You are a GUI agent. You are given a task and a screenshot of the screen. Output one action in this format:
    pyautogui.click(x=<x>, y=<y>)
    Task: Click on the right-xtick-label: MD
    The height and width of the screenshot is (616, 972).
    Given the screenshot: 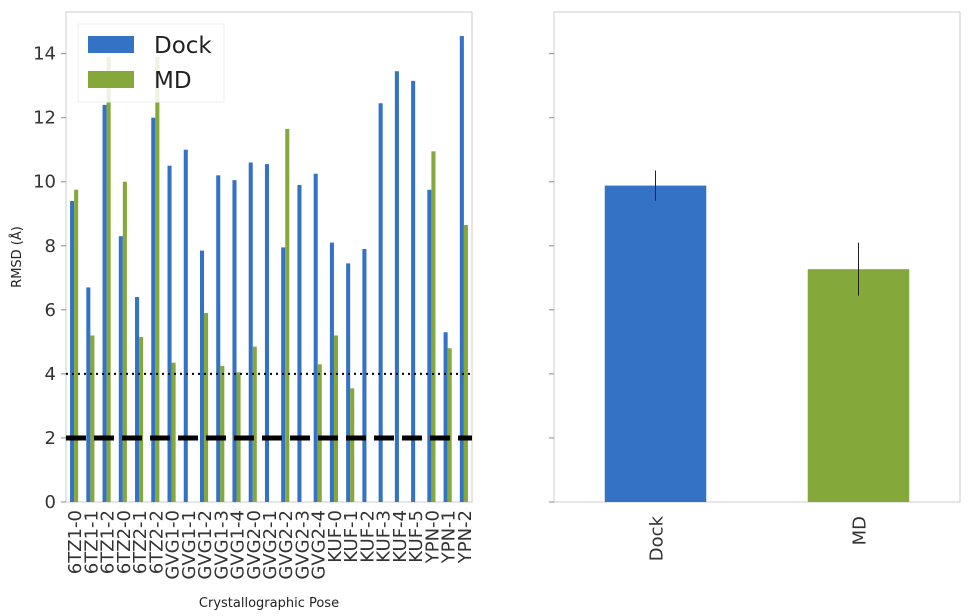 What is the action you would take?
    pyautogui.click(x=860, y=530)
    